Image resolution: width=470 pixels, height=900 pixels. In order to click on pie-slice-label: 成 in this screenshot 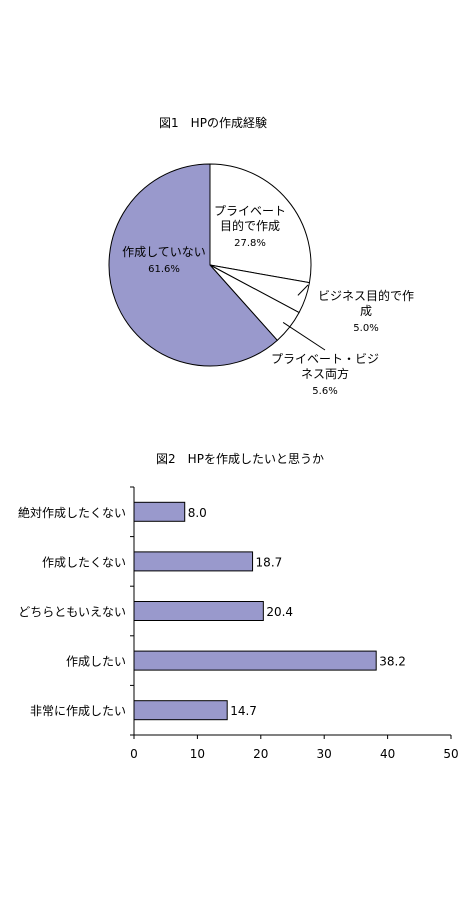, I will do `click(366, 311)`.